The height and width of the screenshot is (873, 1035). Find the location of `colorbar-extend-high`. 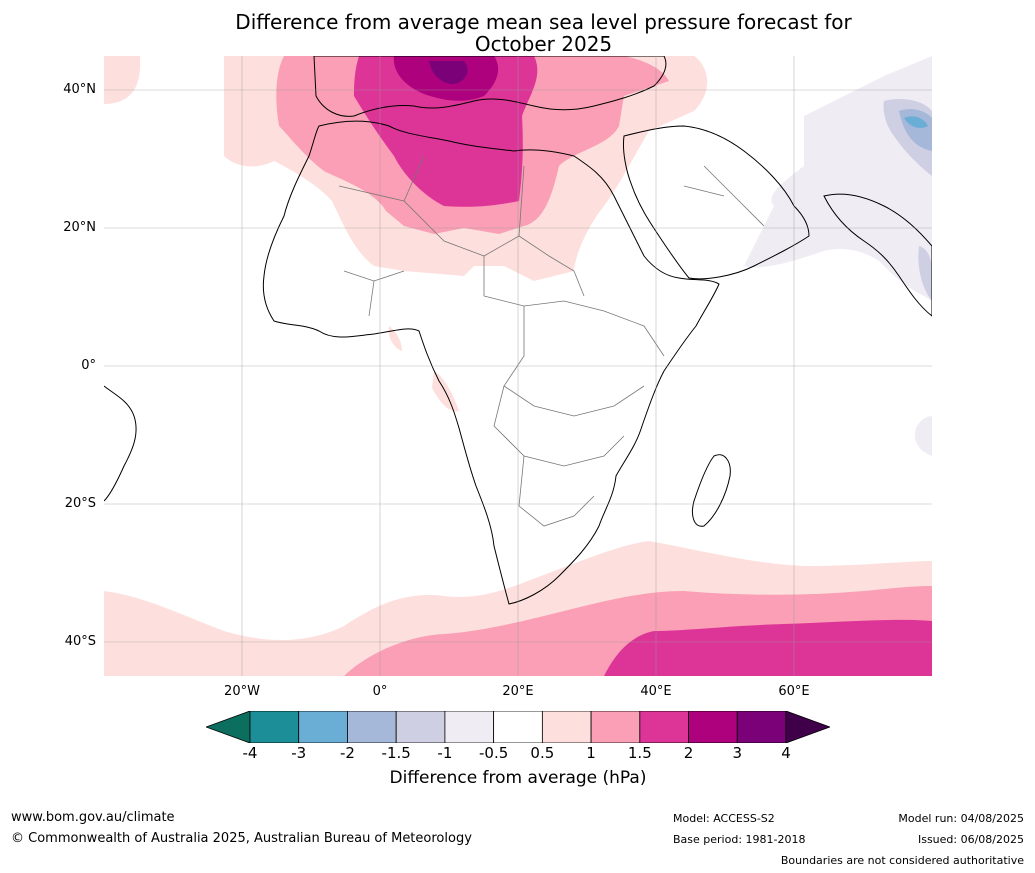

colorbar-extend-high is located at coordinates (807, 727).